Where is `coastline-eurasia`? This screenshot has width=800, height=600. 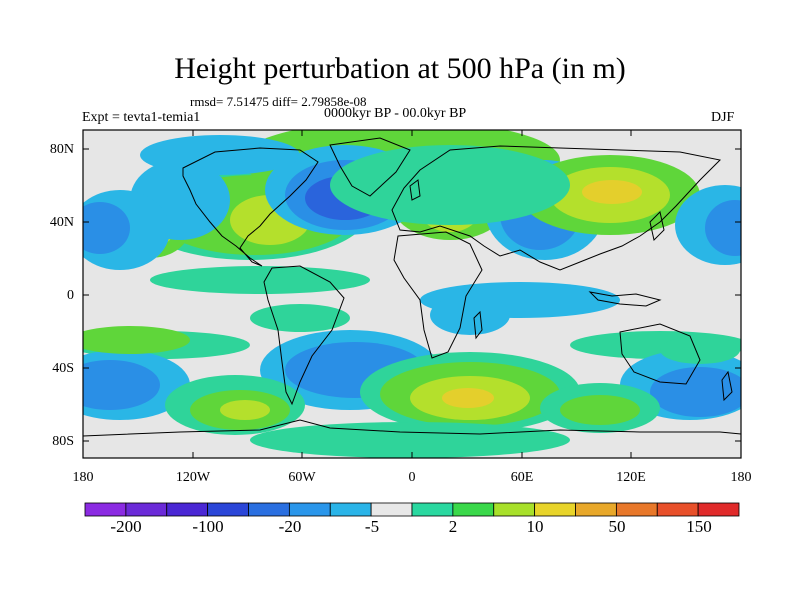
coastline-eurasia is located at coordinates (556, 208).